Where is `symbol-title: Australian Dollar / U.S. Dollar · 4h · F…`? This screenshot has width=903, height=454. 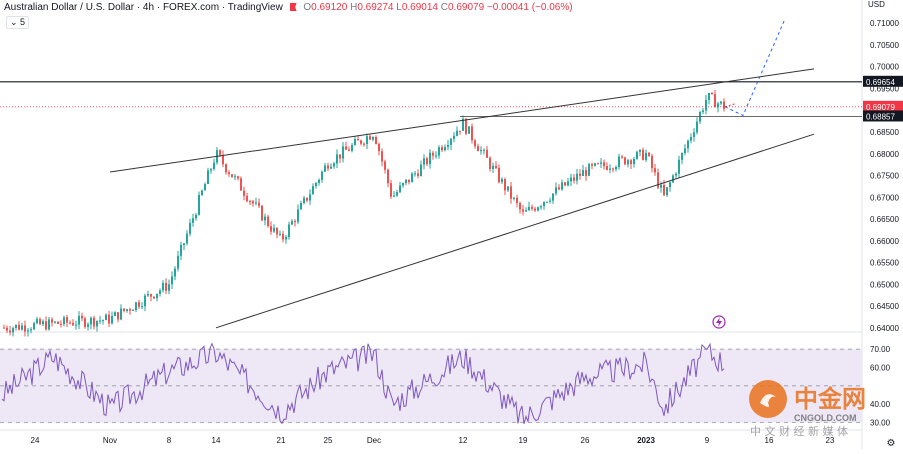 symbol-title: Australian Dollar / U.S. Dollar · 4h · F… is located at coordinates (143, 7).